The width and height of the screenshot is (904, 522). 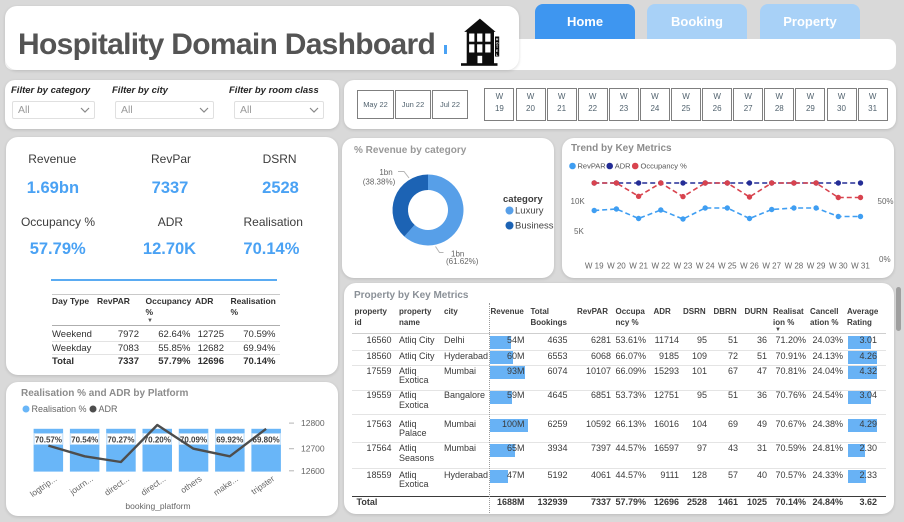 I want to click on svg-text: L, so click(x=497, y=55).